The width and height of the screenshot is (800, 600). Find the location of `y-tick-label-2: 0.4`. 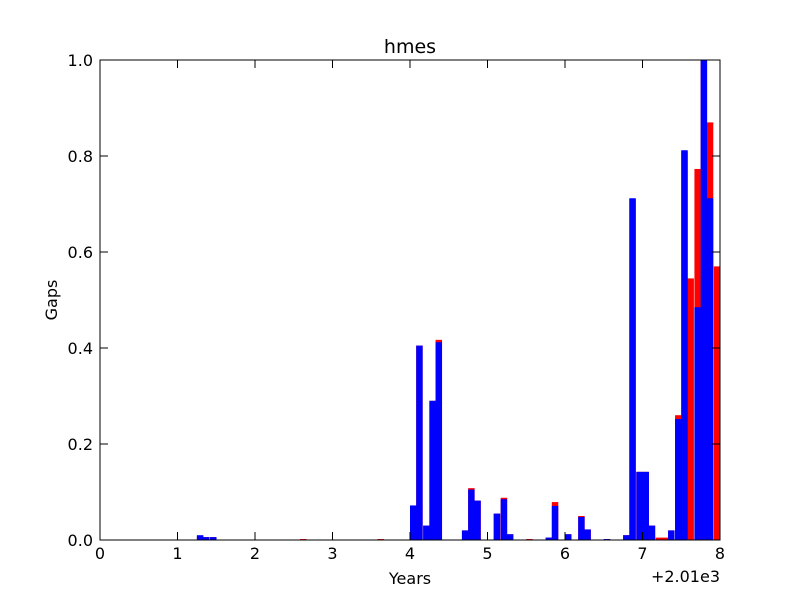

y-tick-label-2: 0.4 is located at coordinates (80, 348).